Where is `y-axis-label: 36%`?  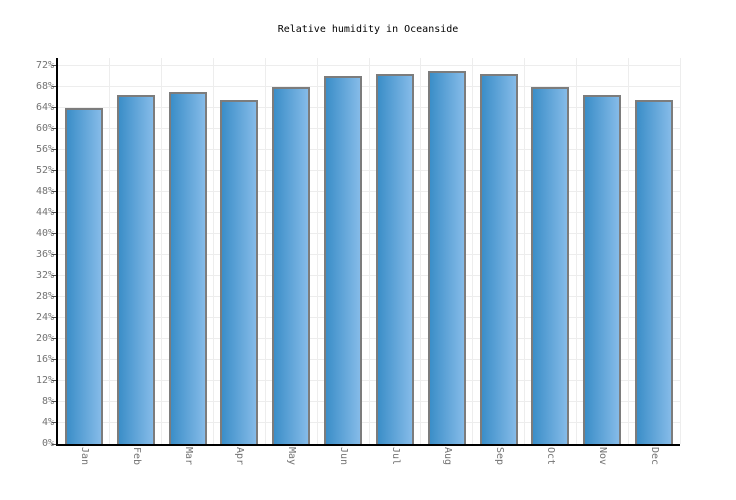
y-axis-label: 36% is located at coordinates (44, 254).